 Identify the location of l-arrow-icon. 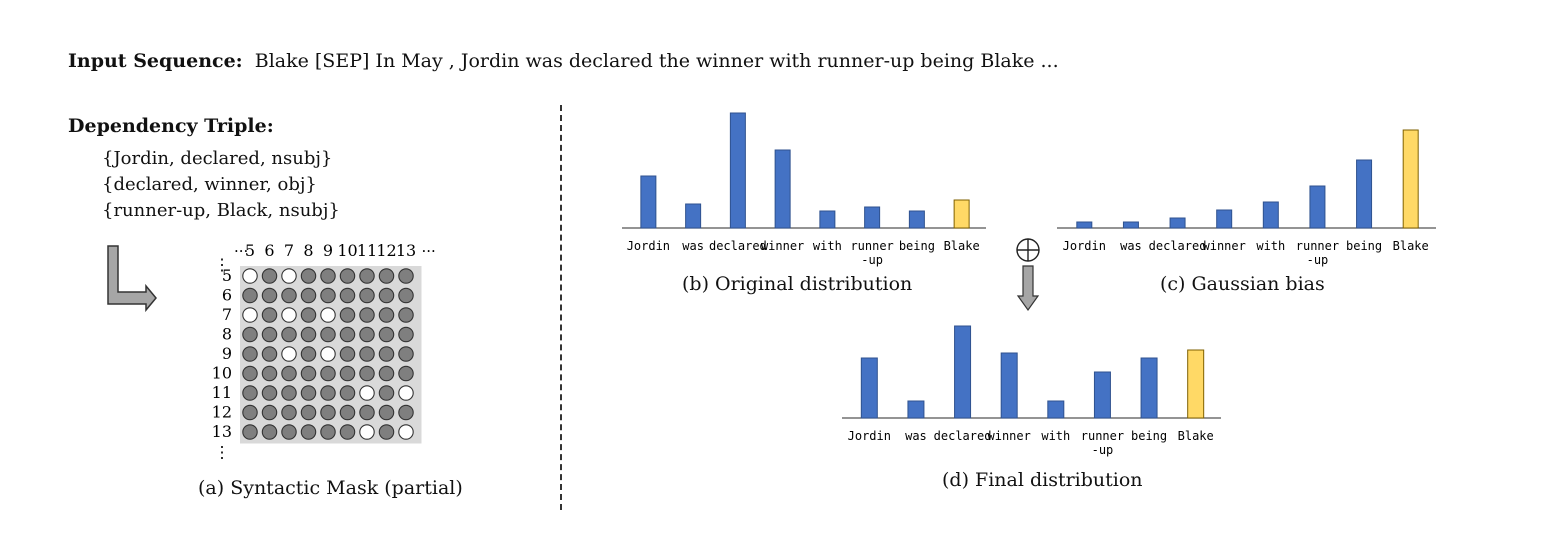
(132, 279).